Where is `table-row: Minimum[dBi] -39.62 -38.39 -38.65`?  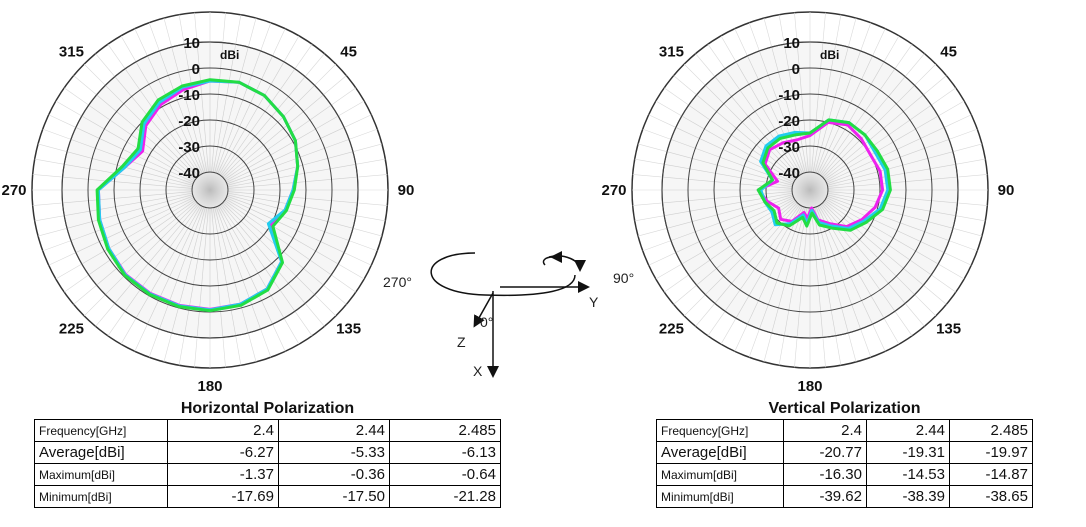
table-row: Minimum[dBi] -39.62 -38.39 -38.65 is located at coordinates (844, 496).